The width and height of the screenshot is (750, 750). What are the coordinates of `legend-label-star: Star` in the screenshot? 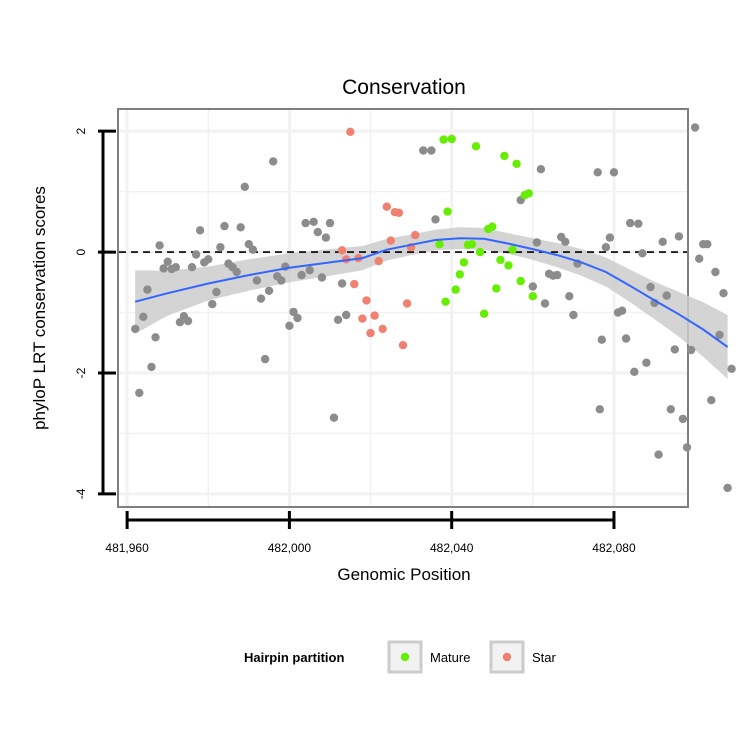 It's located at (544, 657).